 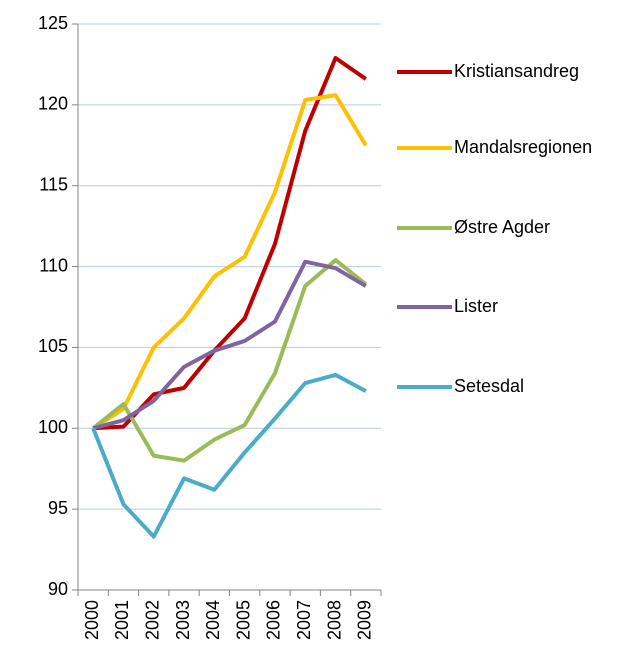 I want to click on legend-label: Kristiansandreg, so click(x=516, y=71).